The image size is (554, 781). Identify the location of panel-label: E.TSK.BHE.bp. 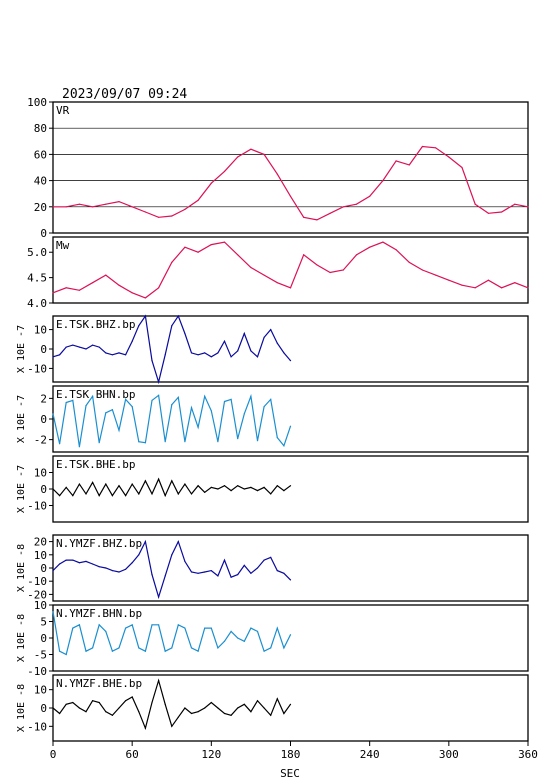
(95, 464).